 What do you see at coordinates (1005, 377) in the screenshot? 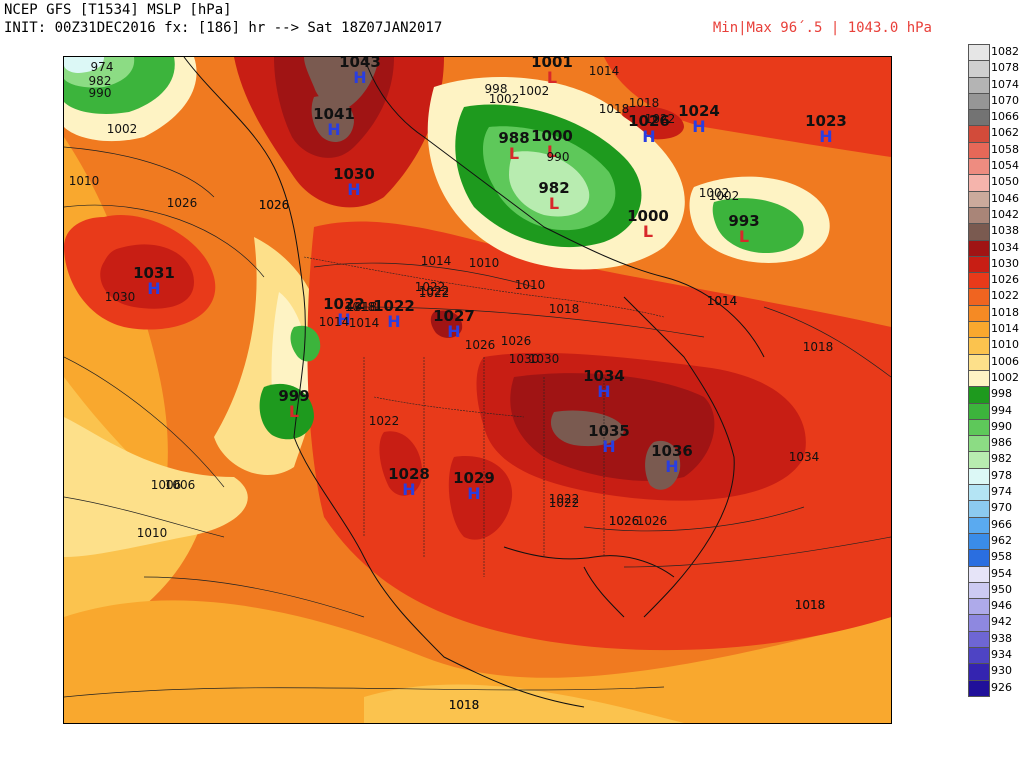
I see `legend-label: 1002` at bounding box center [1005, 377].